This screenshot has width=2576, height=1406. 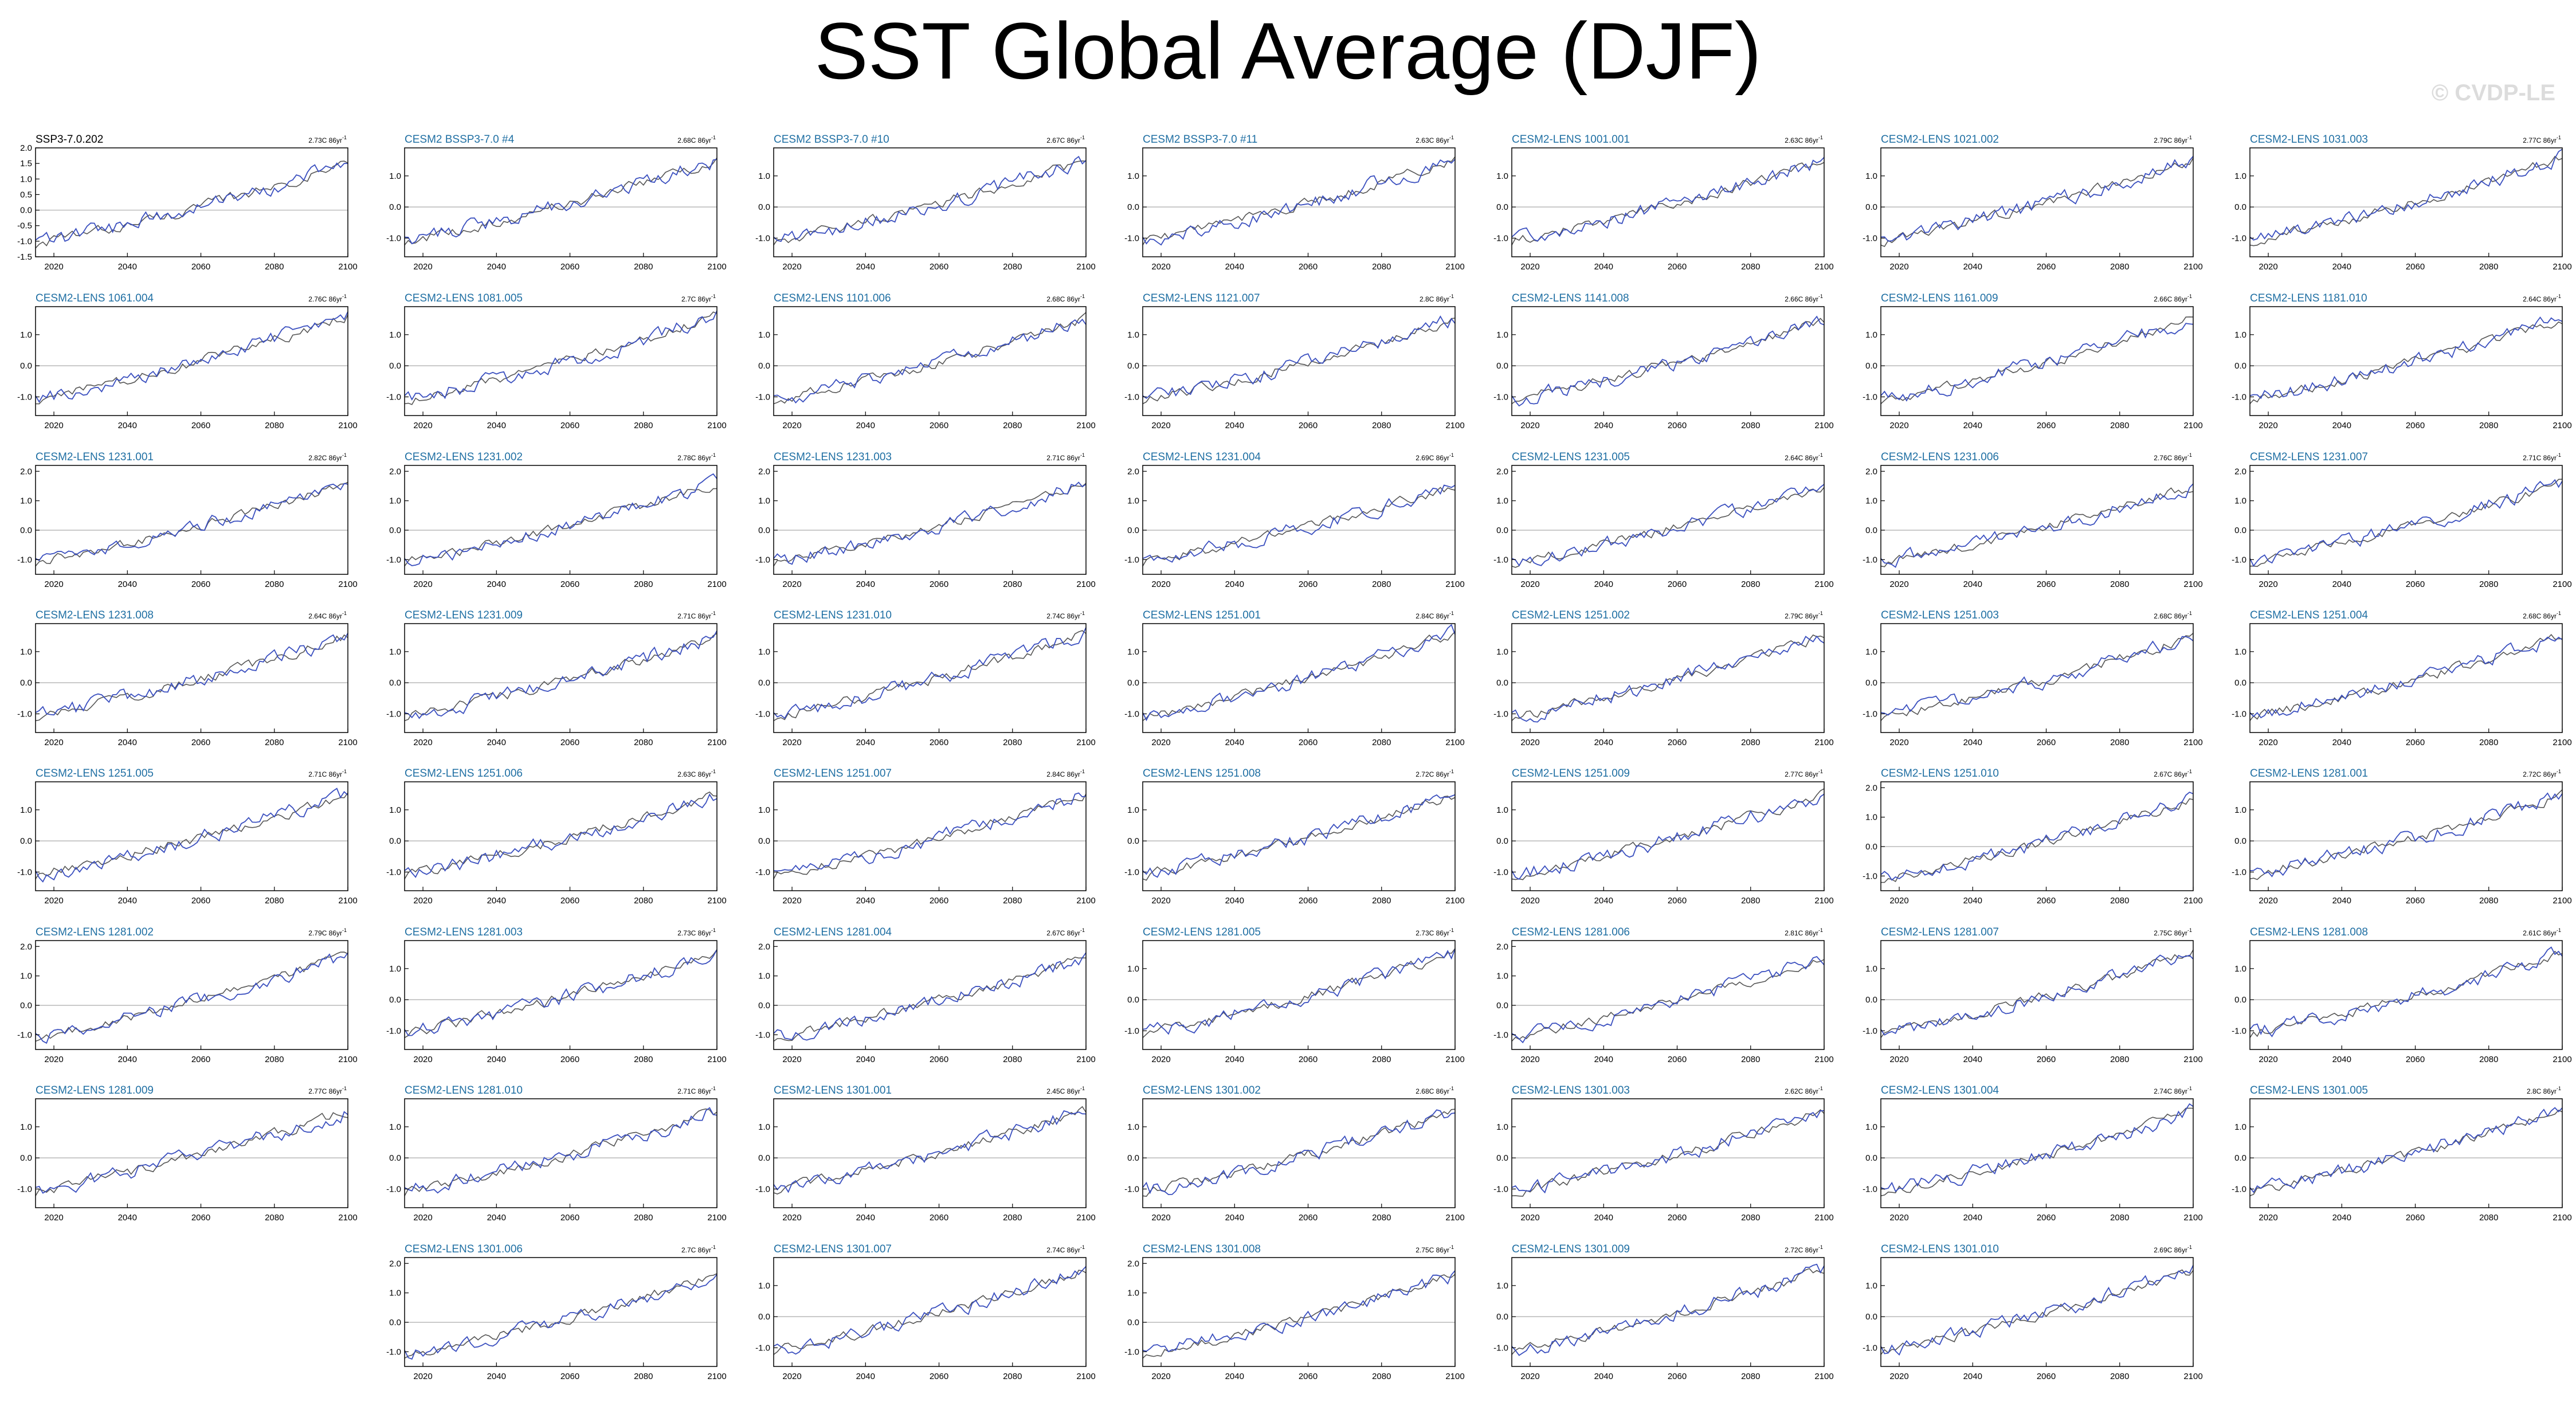 What do you see at coordinates (1804, 457) in the screenshot?
I see `panel-trend-label: 2.64C 86yr-1` at bounding box center [1804, 457].